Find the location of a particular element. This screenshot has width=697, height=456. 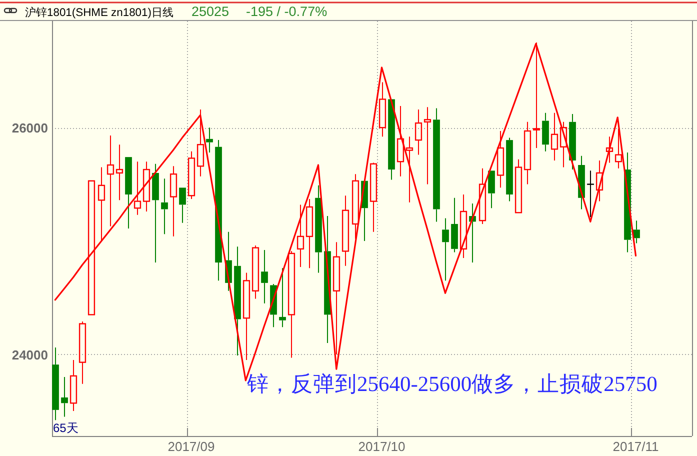

y-tick-label: 26000 is located at coordinates (30, 128).